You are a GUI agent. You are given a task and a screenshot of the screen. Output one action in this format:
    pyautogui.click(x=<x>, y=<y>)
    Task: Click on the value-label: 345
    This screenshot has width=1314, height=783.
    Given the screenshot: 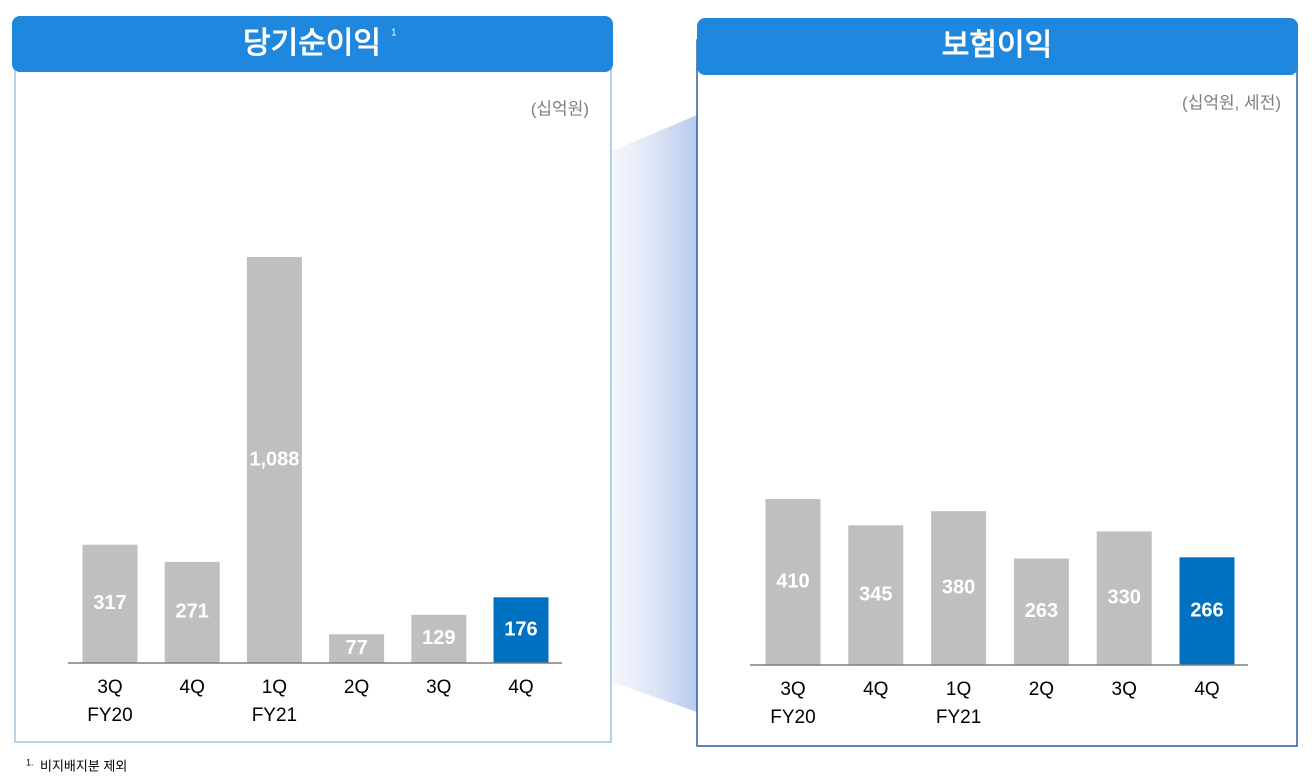 What is the action you would take?
    pyautogui.click(x=875, y=594)
    